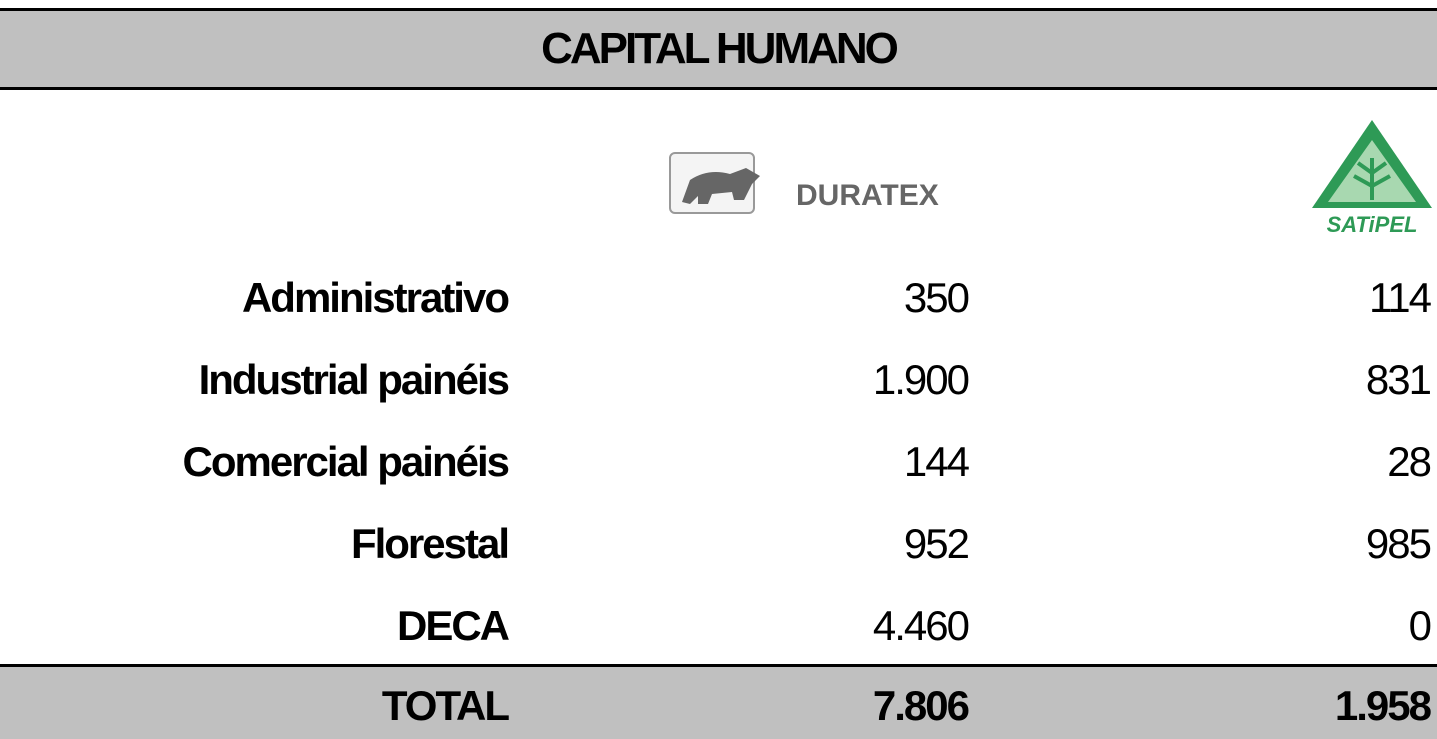 The image size is (1437, 739). I want to click on row-label: Florestal, so click(430, 543).